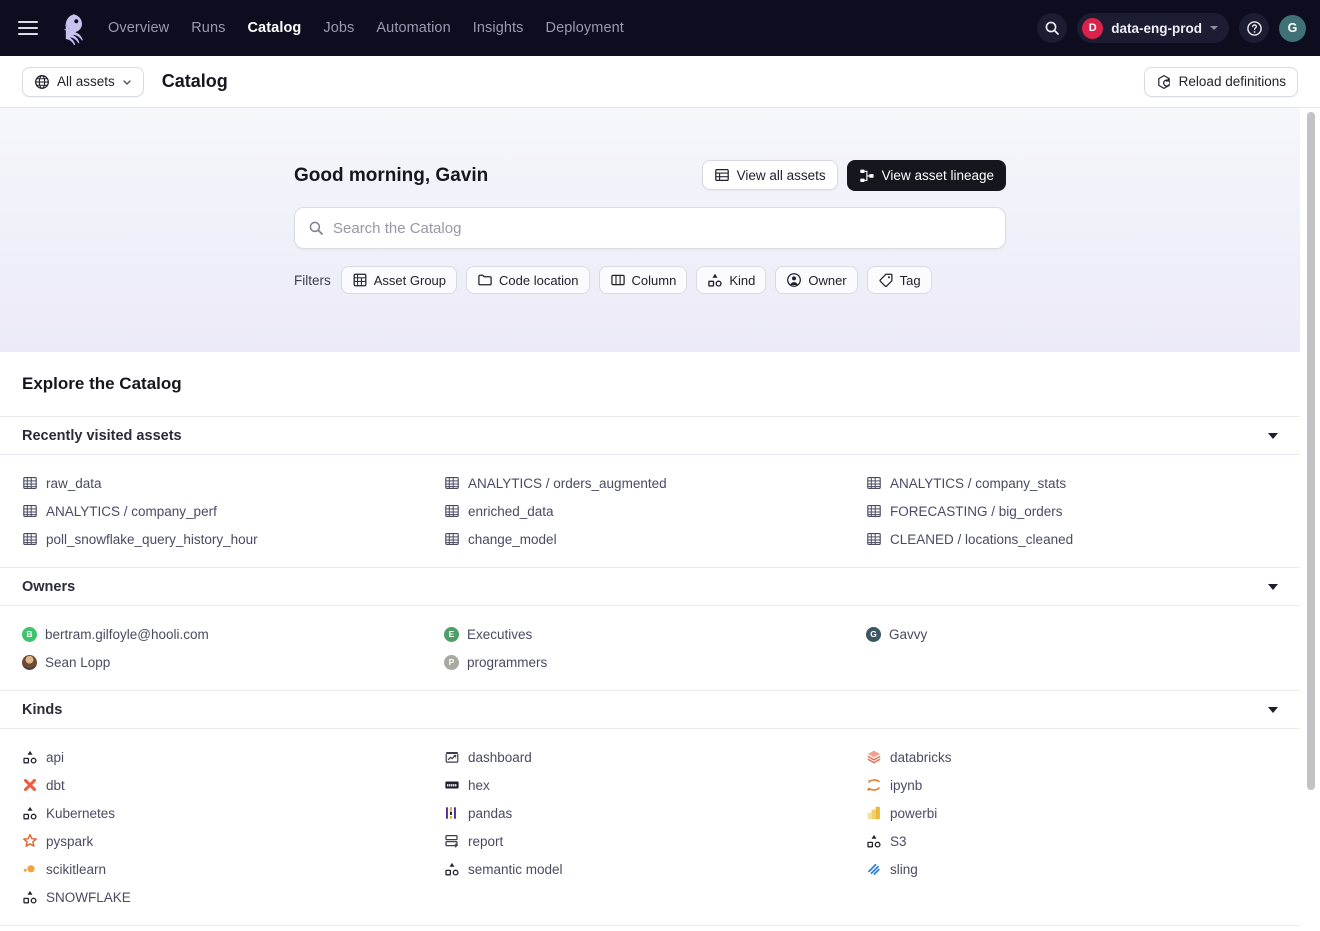 The height and width of the screenshot is (931, 1320). I want to click on asset-link: change_model, so click(650, 539).